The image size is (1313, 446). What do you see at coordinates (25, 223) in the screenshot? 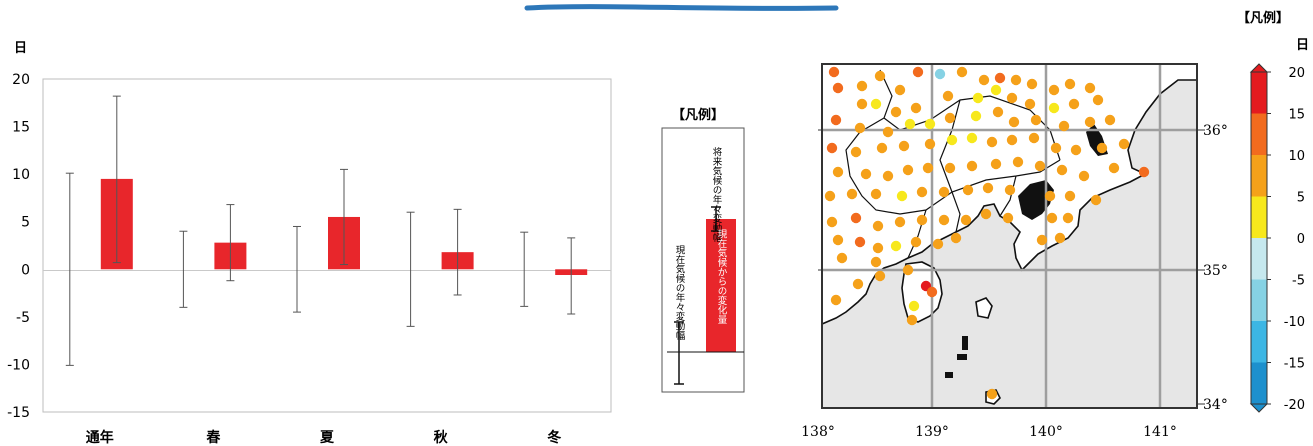
I see `y-tick-label: 5` at bounding box center [25, 223].